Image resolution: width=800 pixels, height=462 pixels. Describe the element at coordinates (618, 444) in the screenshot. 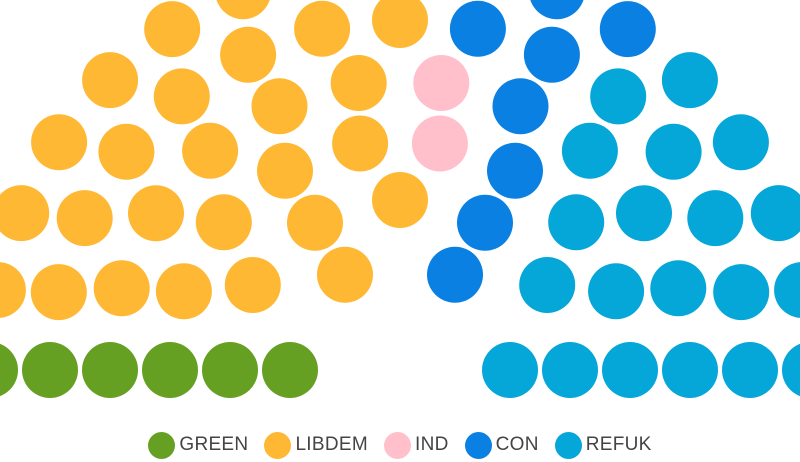

I see `legend-label-refuk: REFUK` at that location.